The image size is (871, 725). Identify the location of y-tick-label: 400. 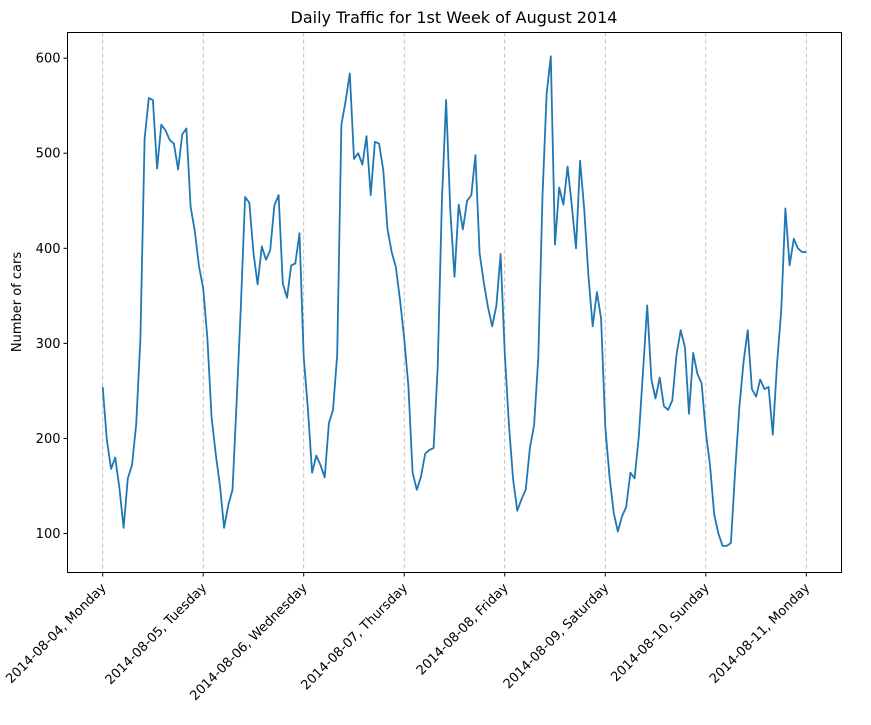
(48, 249).